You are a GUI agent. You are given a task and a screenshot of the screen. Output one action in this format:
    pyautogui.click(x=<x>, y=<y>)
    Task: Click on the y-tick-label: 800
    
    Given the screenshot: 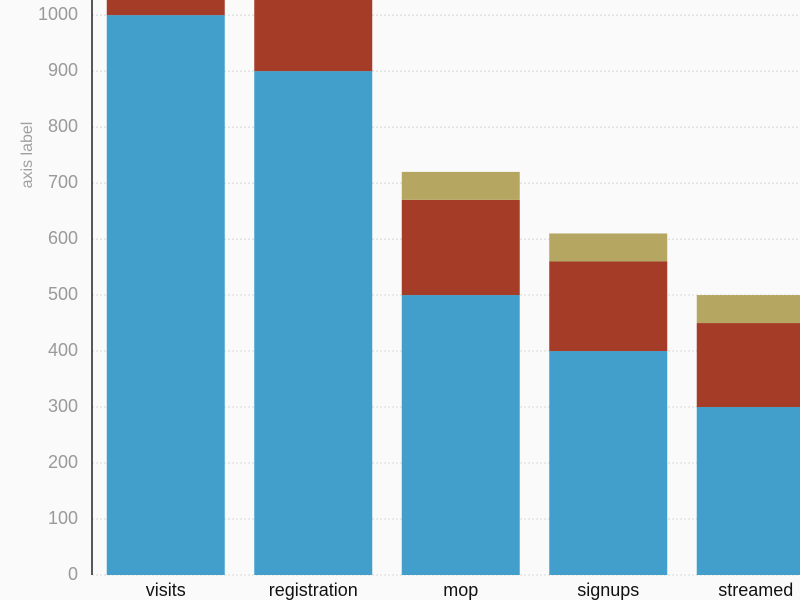 What is the action you would take?
    pyautogui.click(x=63, y=126)
    